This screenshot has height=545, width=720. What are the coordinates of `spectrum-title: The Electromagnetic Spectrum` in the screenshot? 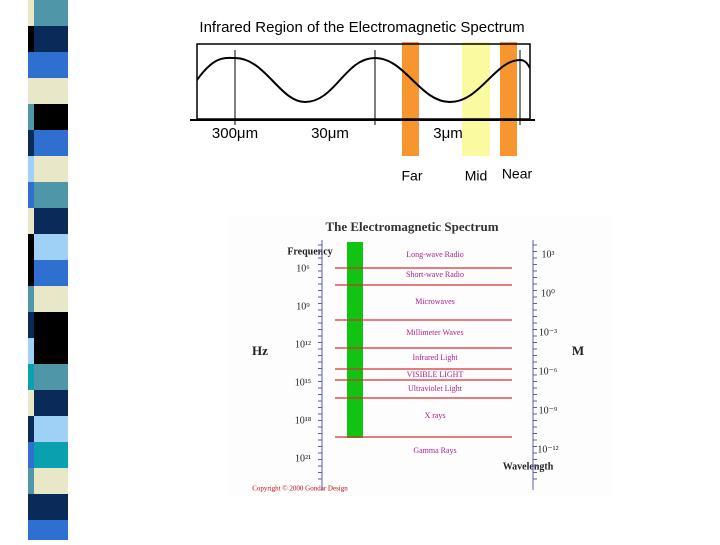 It's located at (411, 226).